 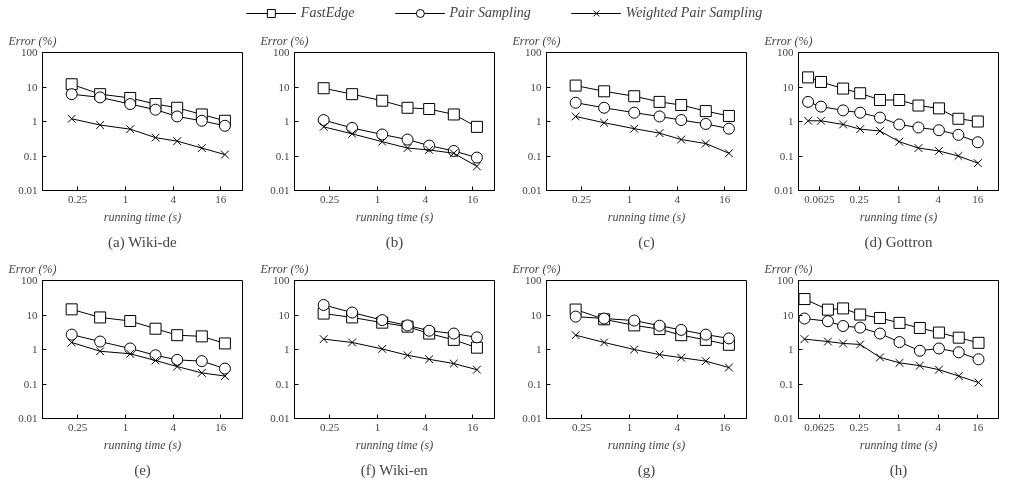 What do you see at coordinates (694, 13) in the screenshot?
I see `legend-label: Weighted Pair Sampling` at bounding box center [694, 13].